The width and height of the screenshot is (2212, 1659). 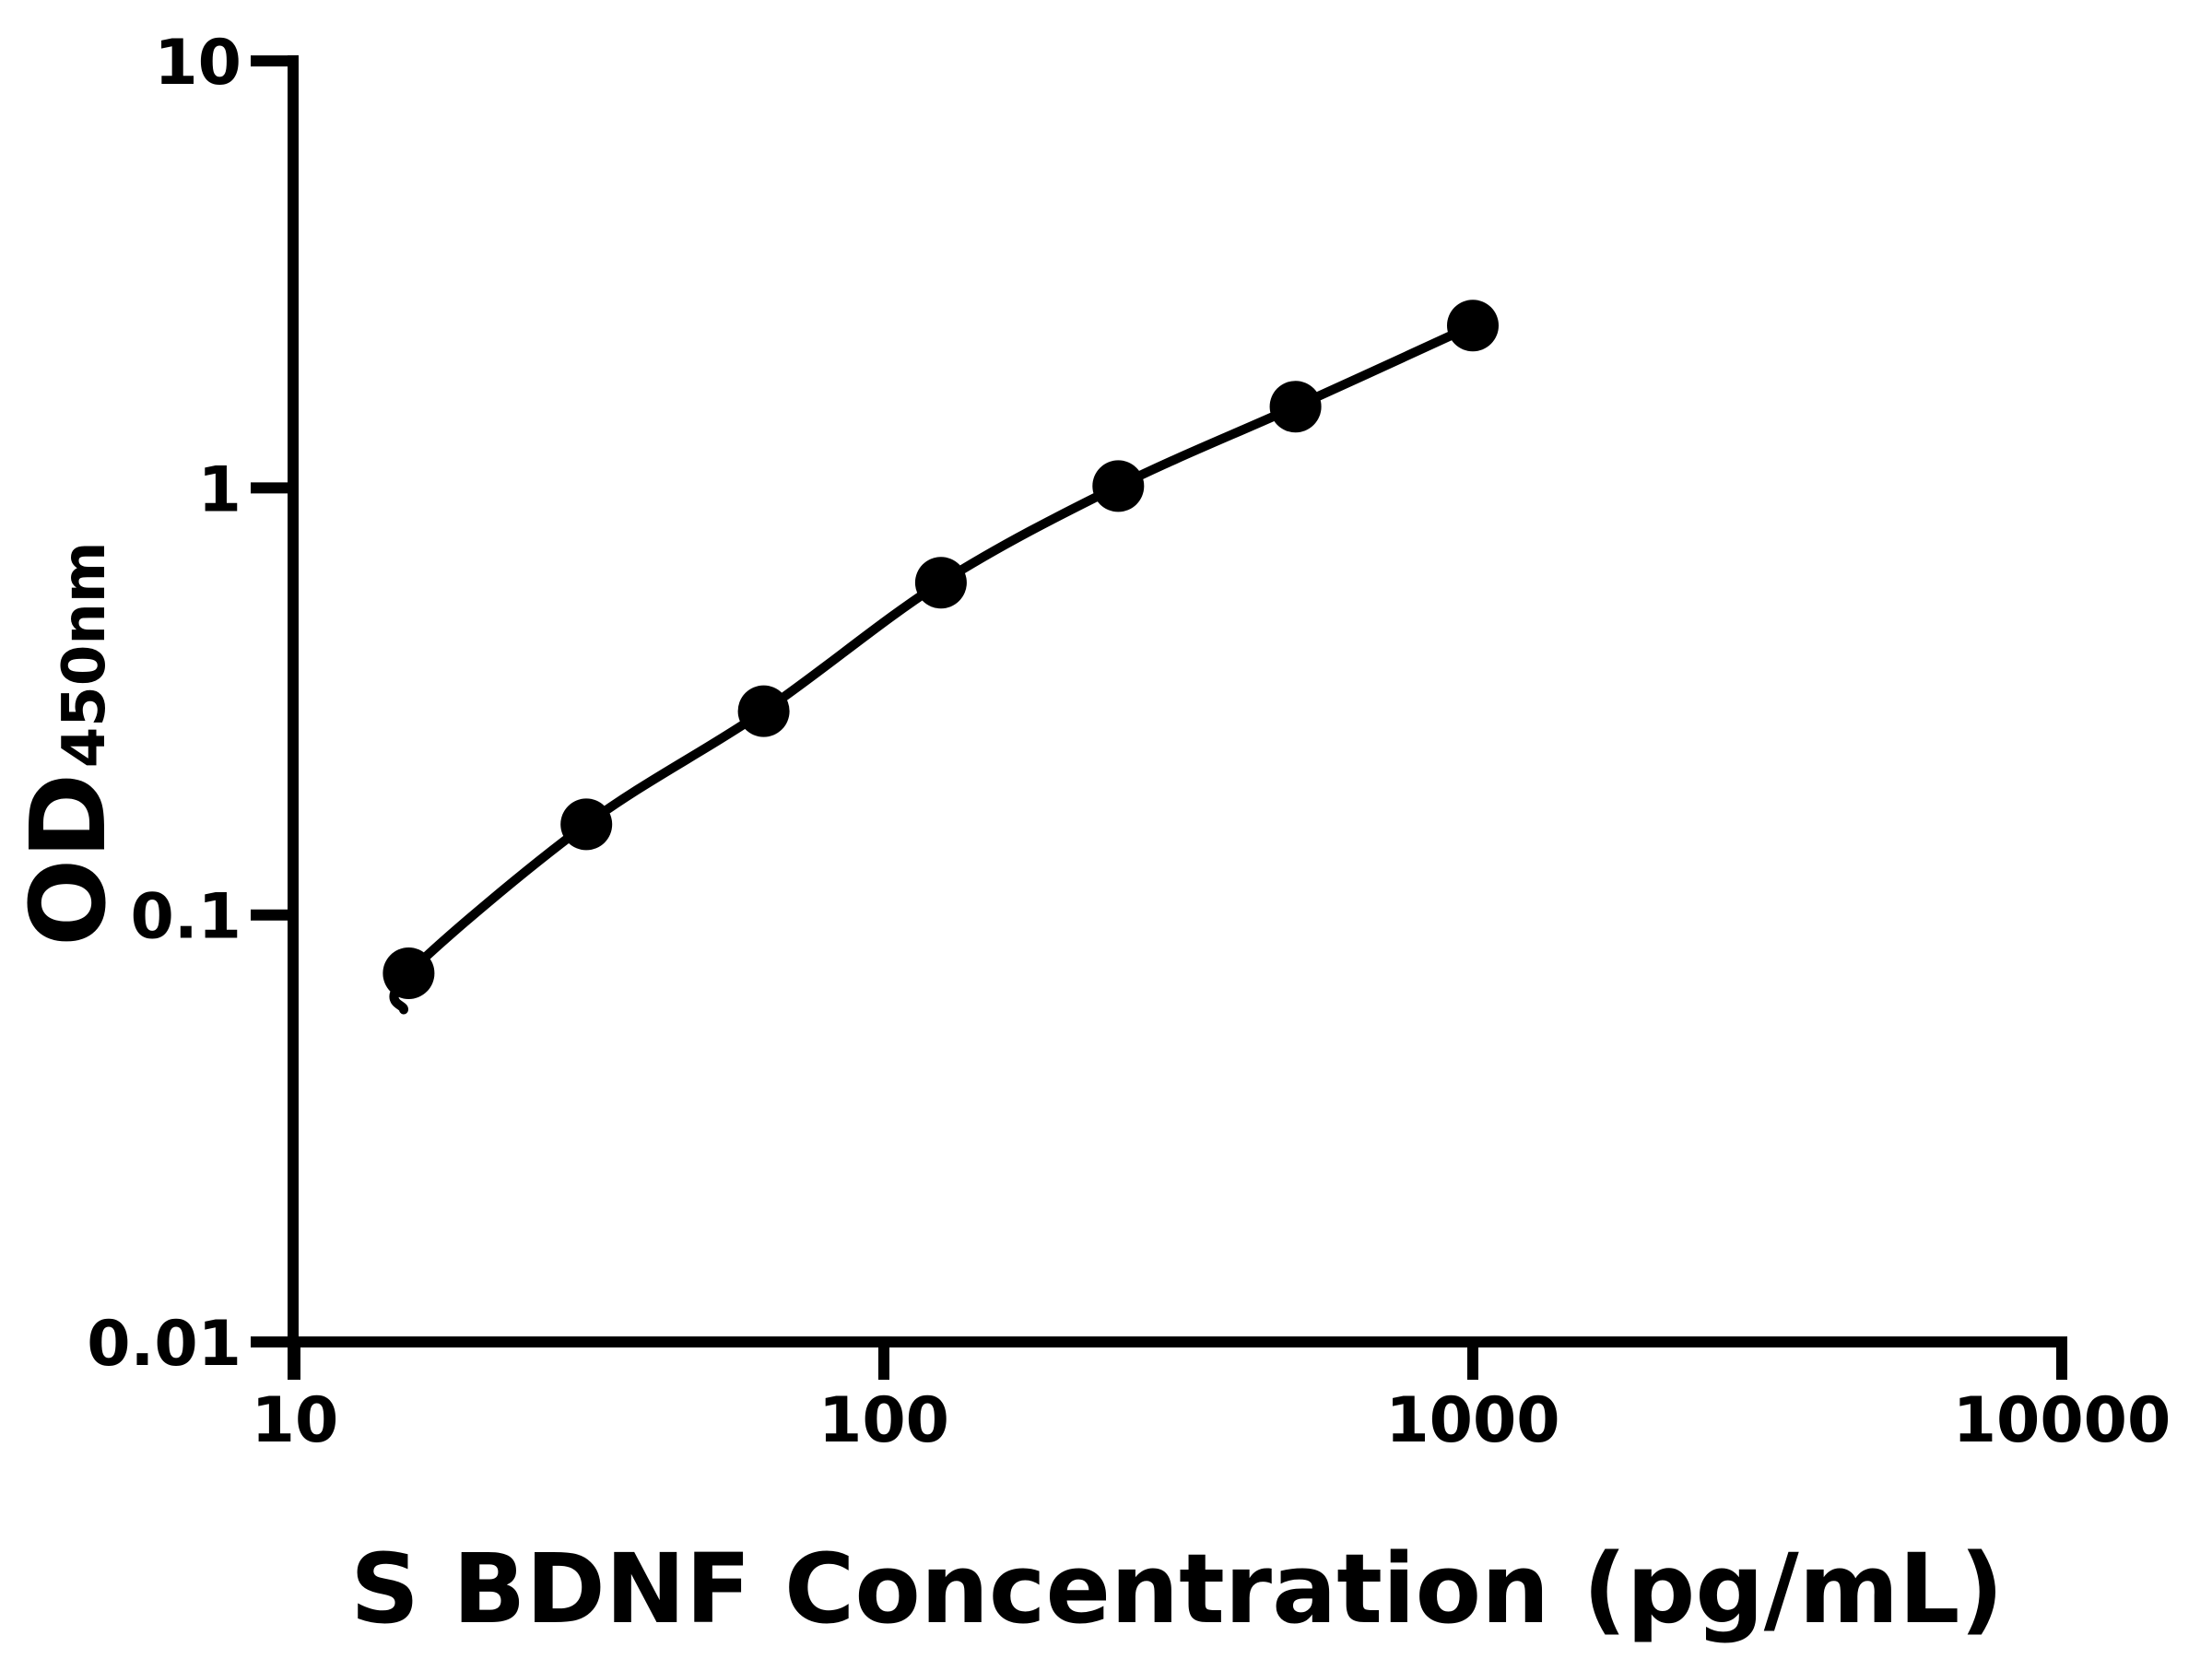 I want to click on od-label-subscript: 450nm, so click(x=85, y=654).